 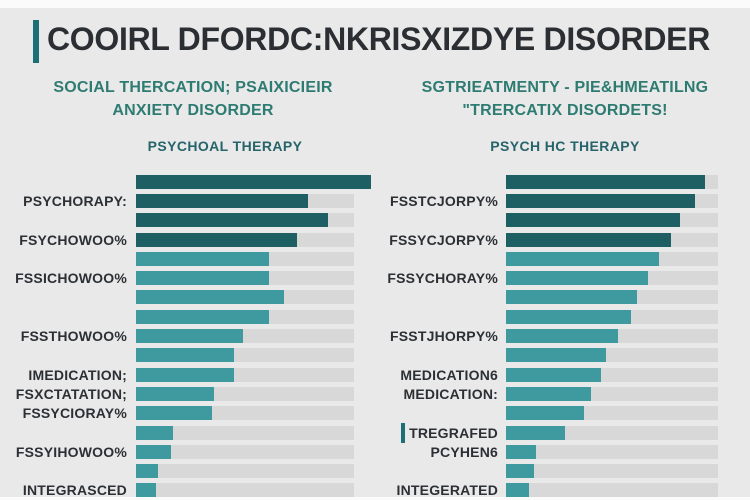 I want to click on bar-label-text: TREGRAFED, so click(x=453, y=432).